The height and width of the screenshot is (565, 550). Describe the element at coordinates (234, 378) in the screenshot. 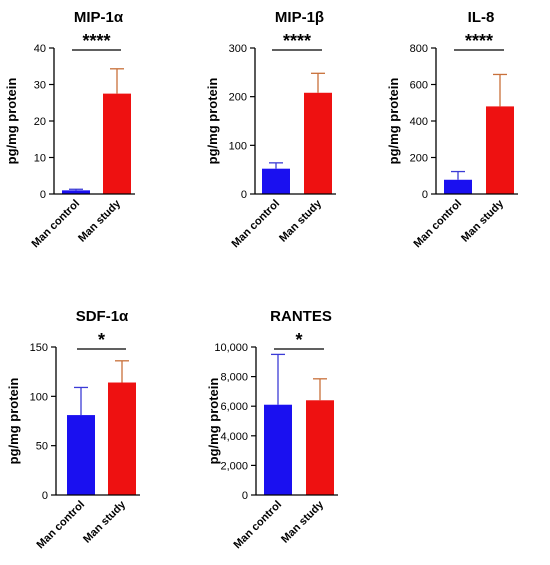

I see `y-tick-label: 8,000` at that location.